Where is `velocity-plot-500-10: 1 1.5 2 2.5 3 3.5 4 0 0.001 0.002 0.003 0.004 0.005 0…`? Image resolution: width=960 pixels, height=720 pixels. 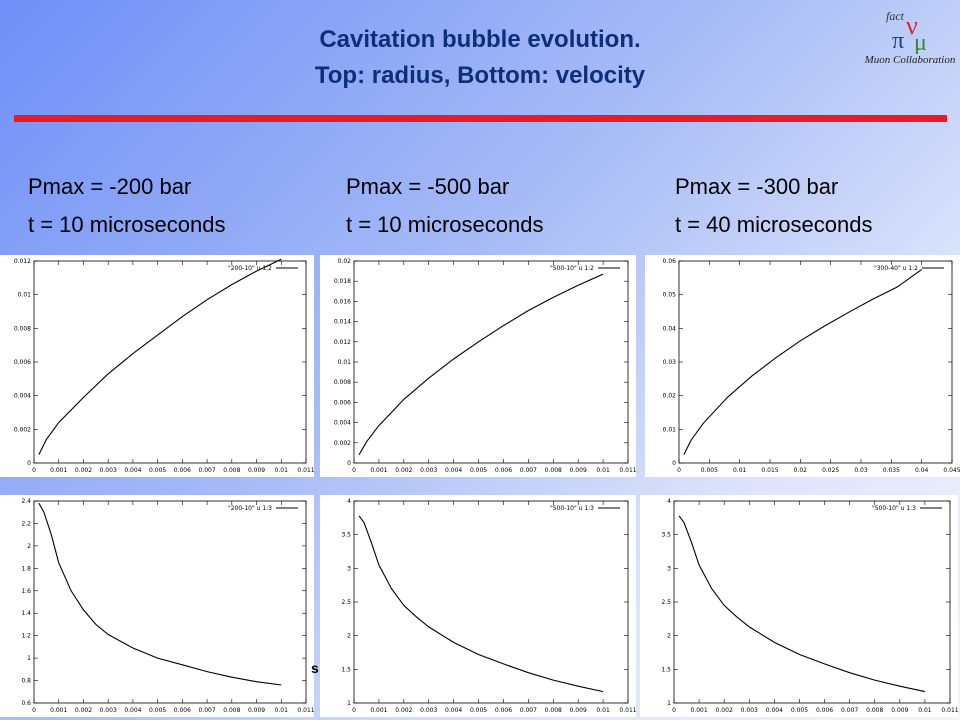 velocity-plot-500-10: 1 1.5 2 2.5 3 3.5 4 0 0.001 0.002 0.003 0.004 0.005 0… is located at coordinates (488, 606).